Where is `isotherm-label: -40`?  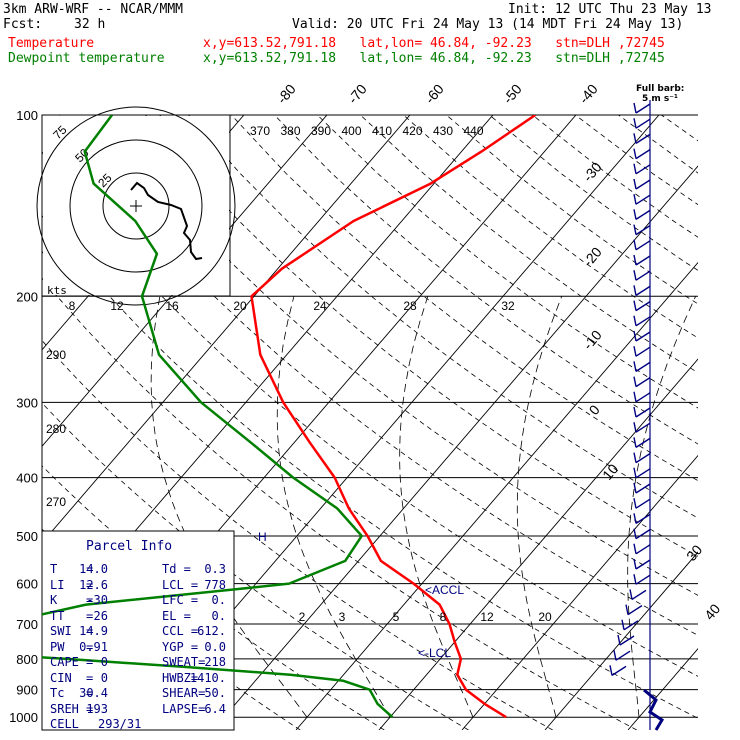 isotherm-label: -40 is located at coordinates (588, 94).